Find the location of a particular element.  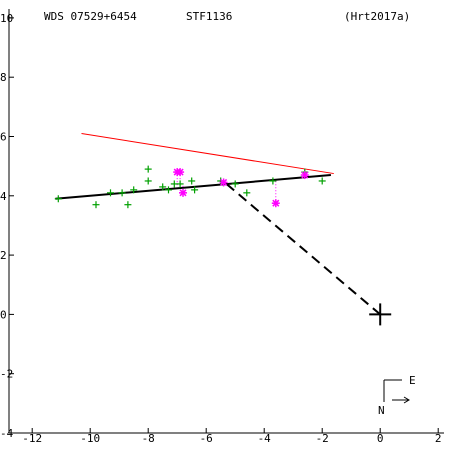

header-right-text: (Hrt2017a) is located at coordinates (377, 16).